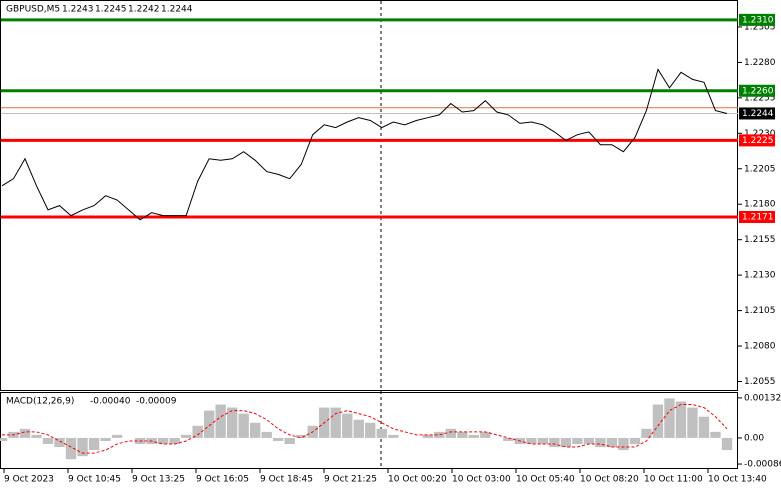  What do you see at coordinates (222, 480) in the screenshot?
I see `x-tick-label: 9 Oct 16:05` at bounding box center [222, 480].